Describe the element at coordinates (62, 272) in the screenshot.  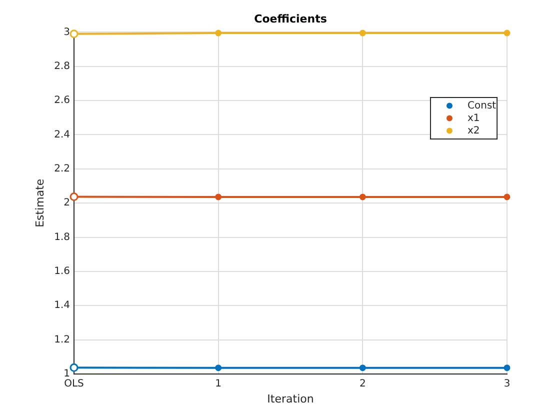
I see `y-tick-label: 1.6` at that location.